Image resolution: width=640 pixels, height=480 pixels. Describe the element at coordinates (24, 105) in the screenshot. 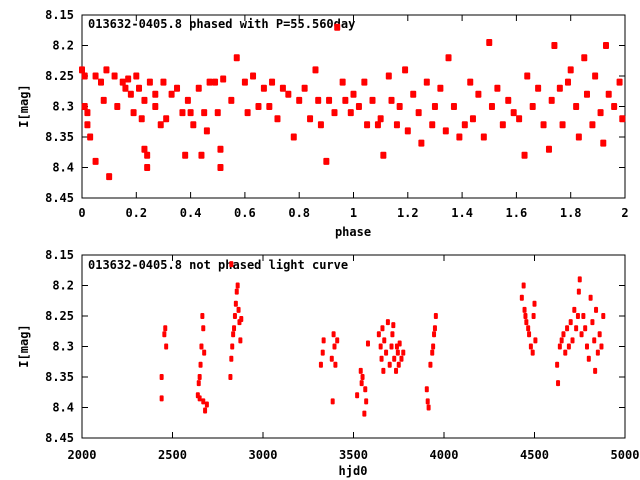

I see `phased-y-axis-label: I[mag]` at that location.